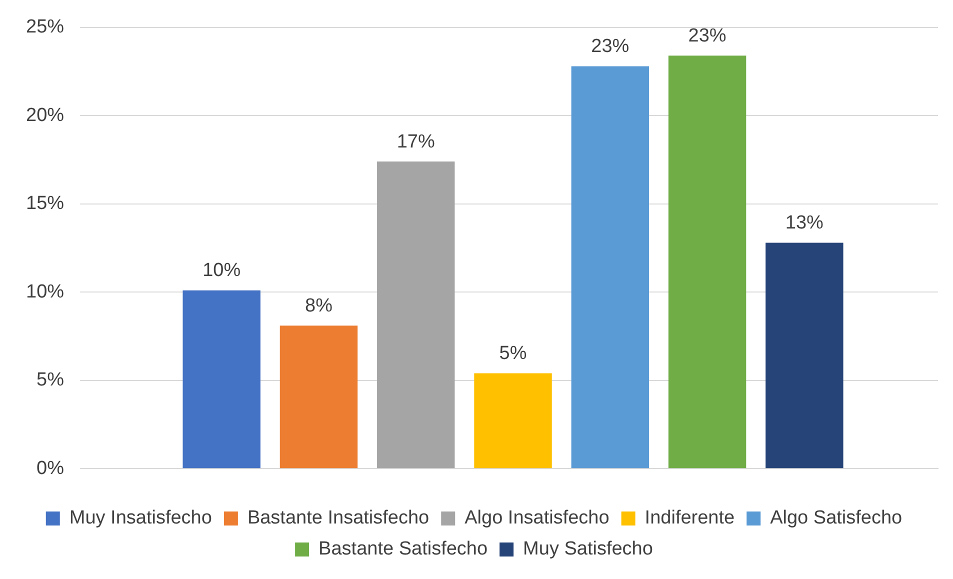  Describe the element at coordinates (689, 518) in the screenshot. I see `legend-label: Indiferente` at that location.